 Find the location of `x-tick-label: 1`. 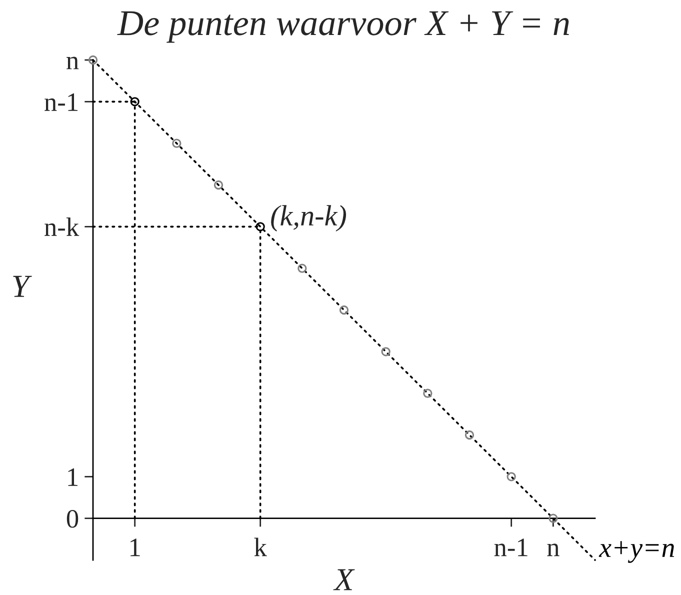

x-tick-label: 1 is located at coordinates (135, 547).